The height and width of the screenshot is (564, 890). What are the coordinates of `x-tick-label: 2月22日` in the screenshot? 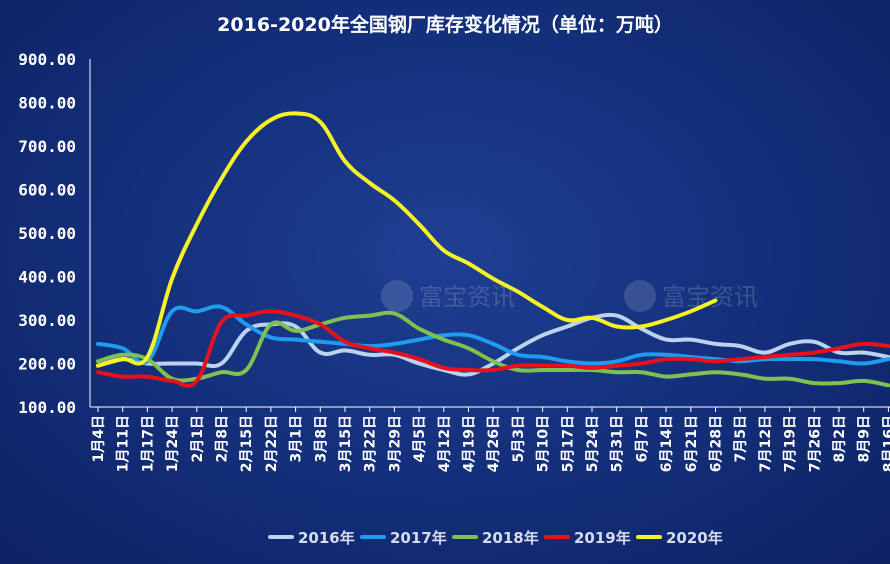 It's located at (272, 443).